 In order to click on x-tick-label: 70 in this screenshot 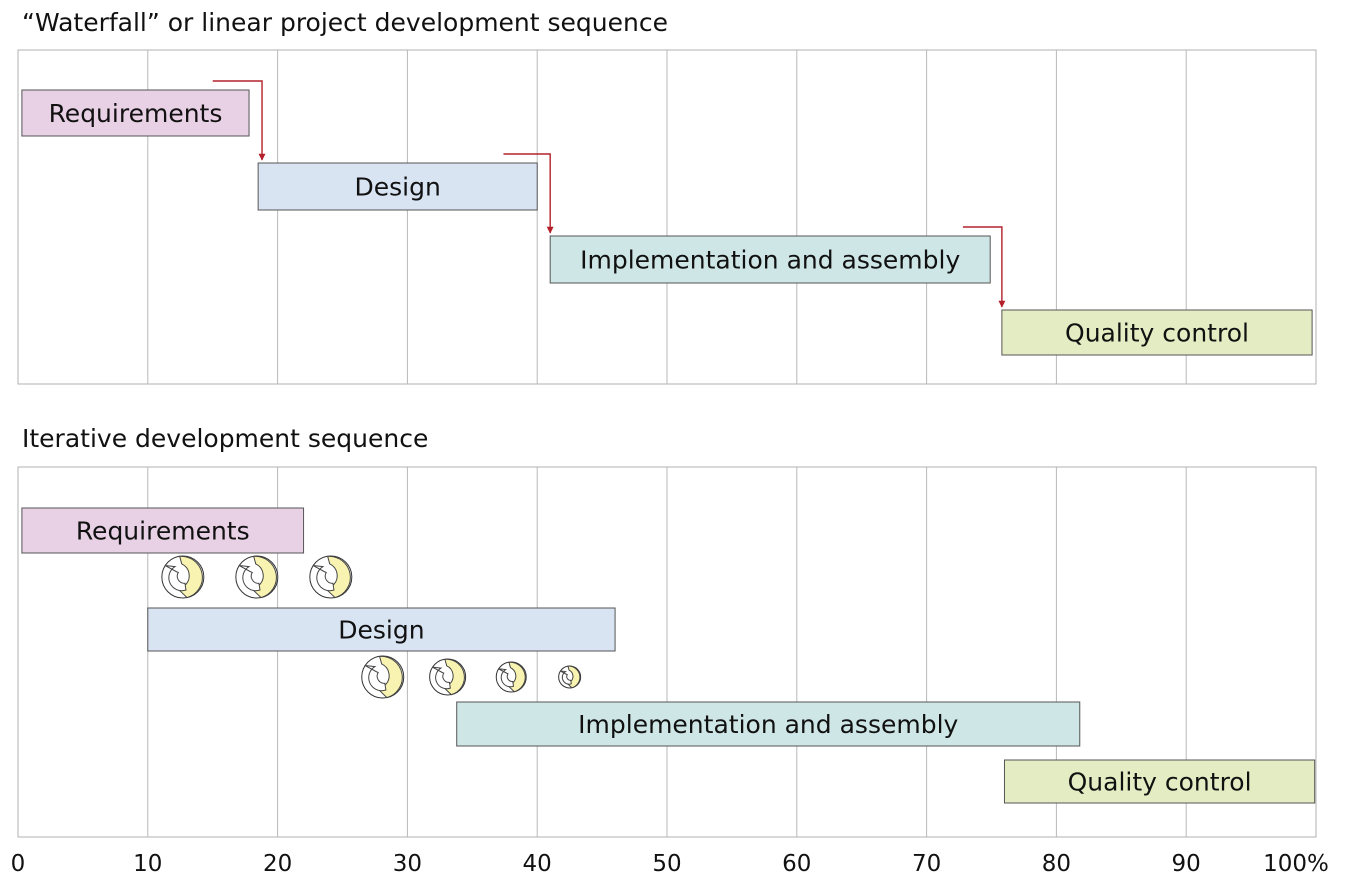, I will do `click(926, 864)`.